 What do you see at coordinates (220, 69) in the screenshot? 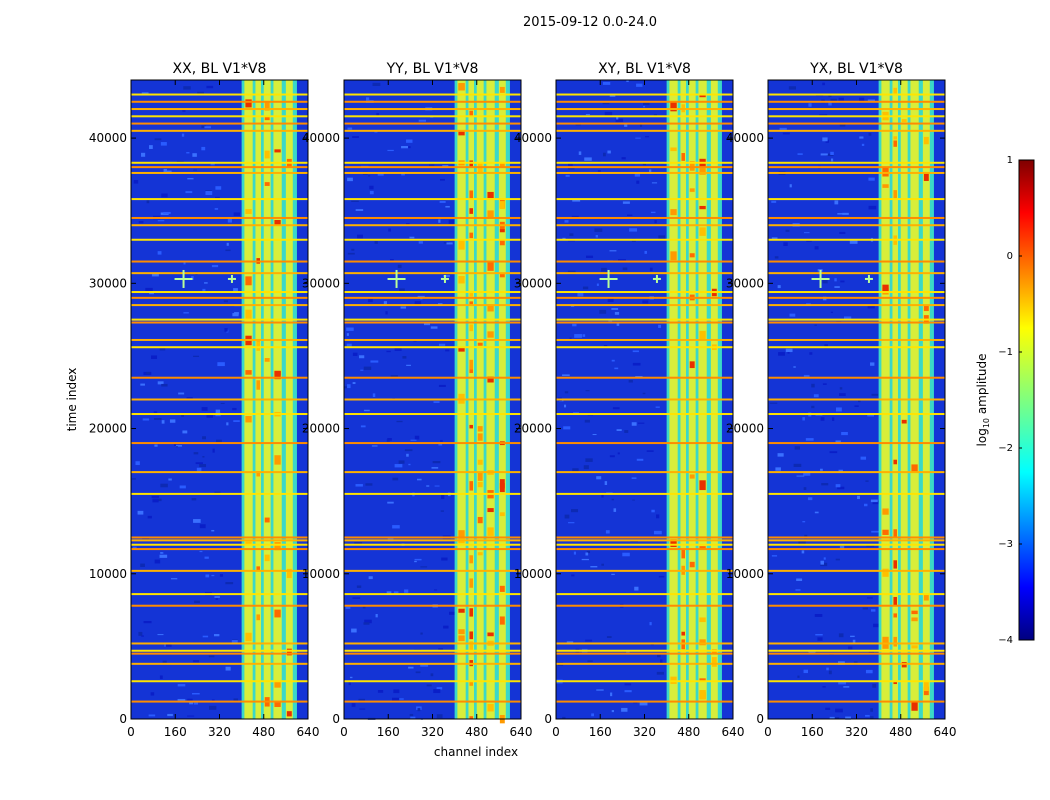
I see `panel-title: XX, BL V1*V8` at bounding box center [220, 69].